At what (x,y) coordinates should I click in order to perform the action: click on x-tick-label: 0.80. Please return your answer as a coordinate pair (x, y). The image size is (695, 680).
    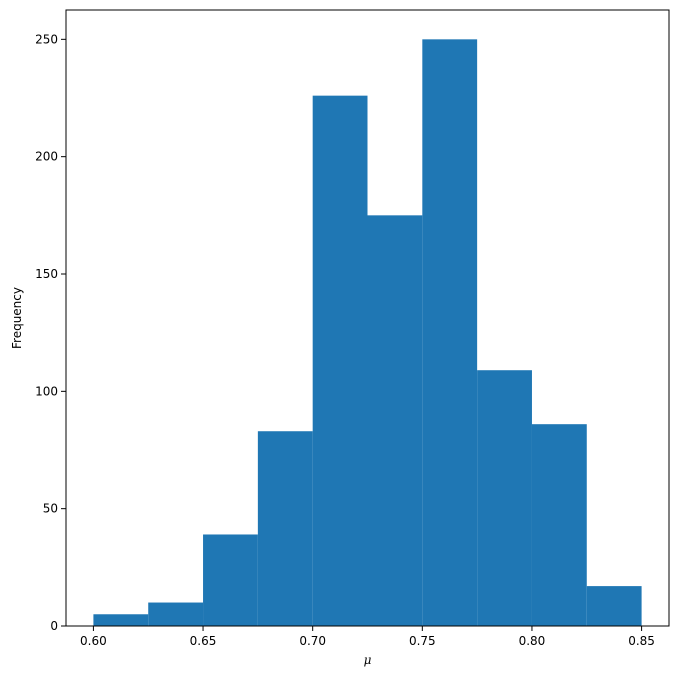
    Looking at the image, I should click on (532, 641).